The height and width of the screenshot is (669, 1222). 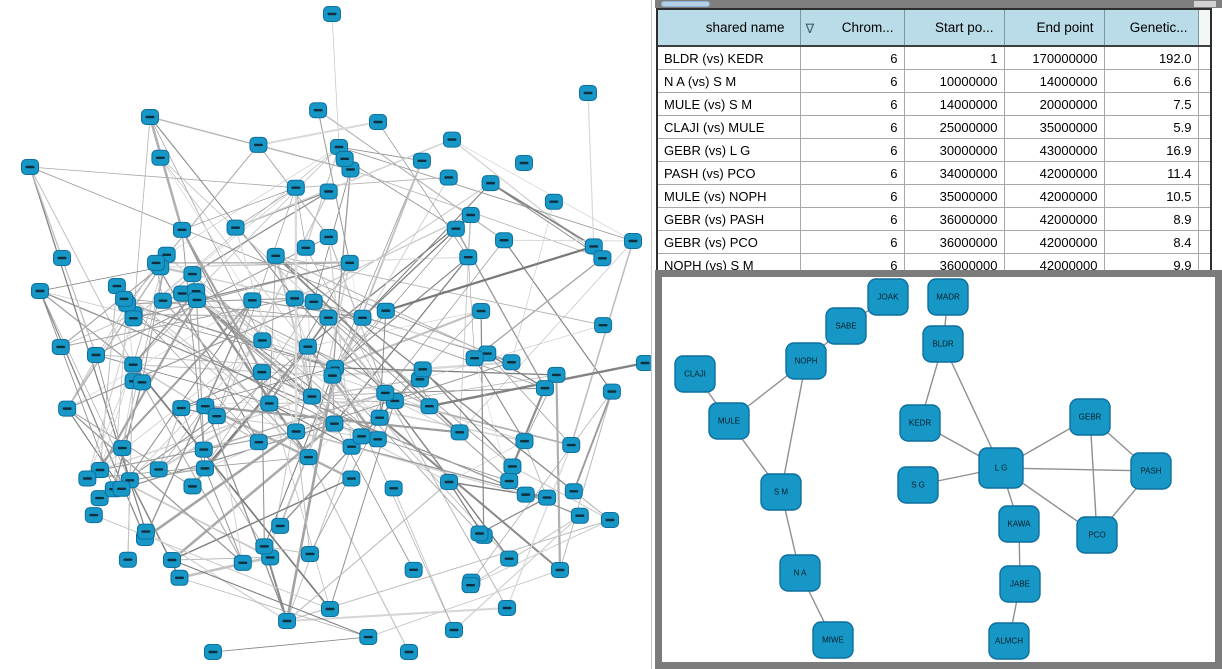 What do you see at coordinates (651, 334) in the screenshot?
I see `panel-divider` at bounding box center [651, 334].